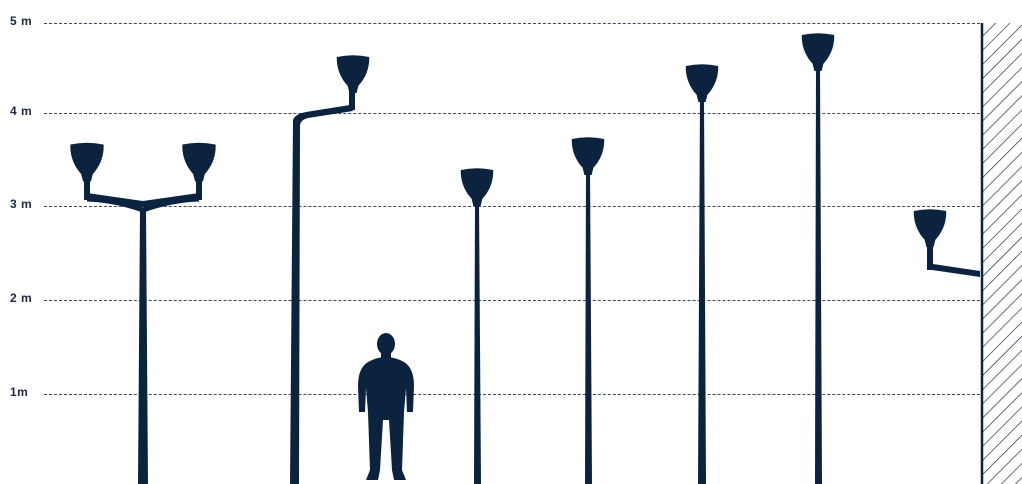 This screenshot has height=484, width=1022. Describe the element at coordinates (1001, 253) in the screenshot. I see `wall` at that location.